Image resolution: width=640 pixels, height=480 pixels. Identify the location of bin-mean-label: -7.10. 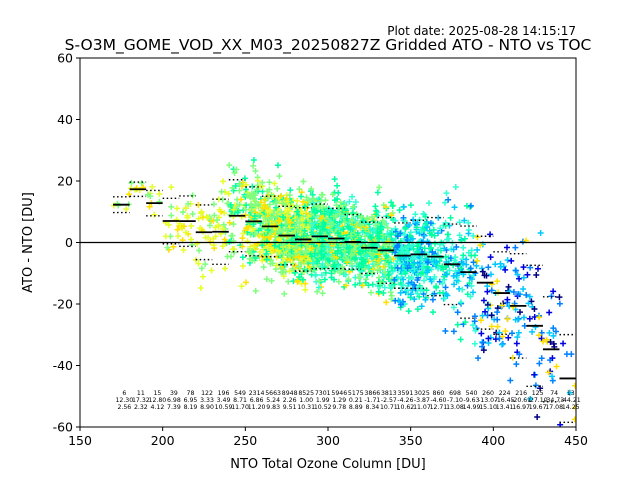
(455, 400).